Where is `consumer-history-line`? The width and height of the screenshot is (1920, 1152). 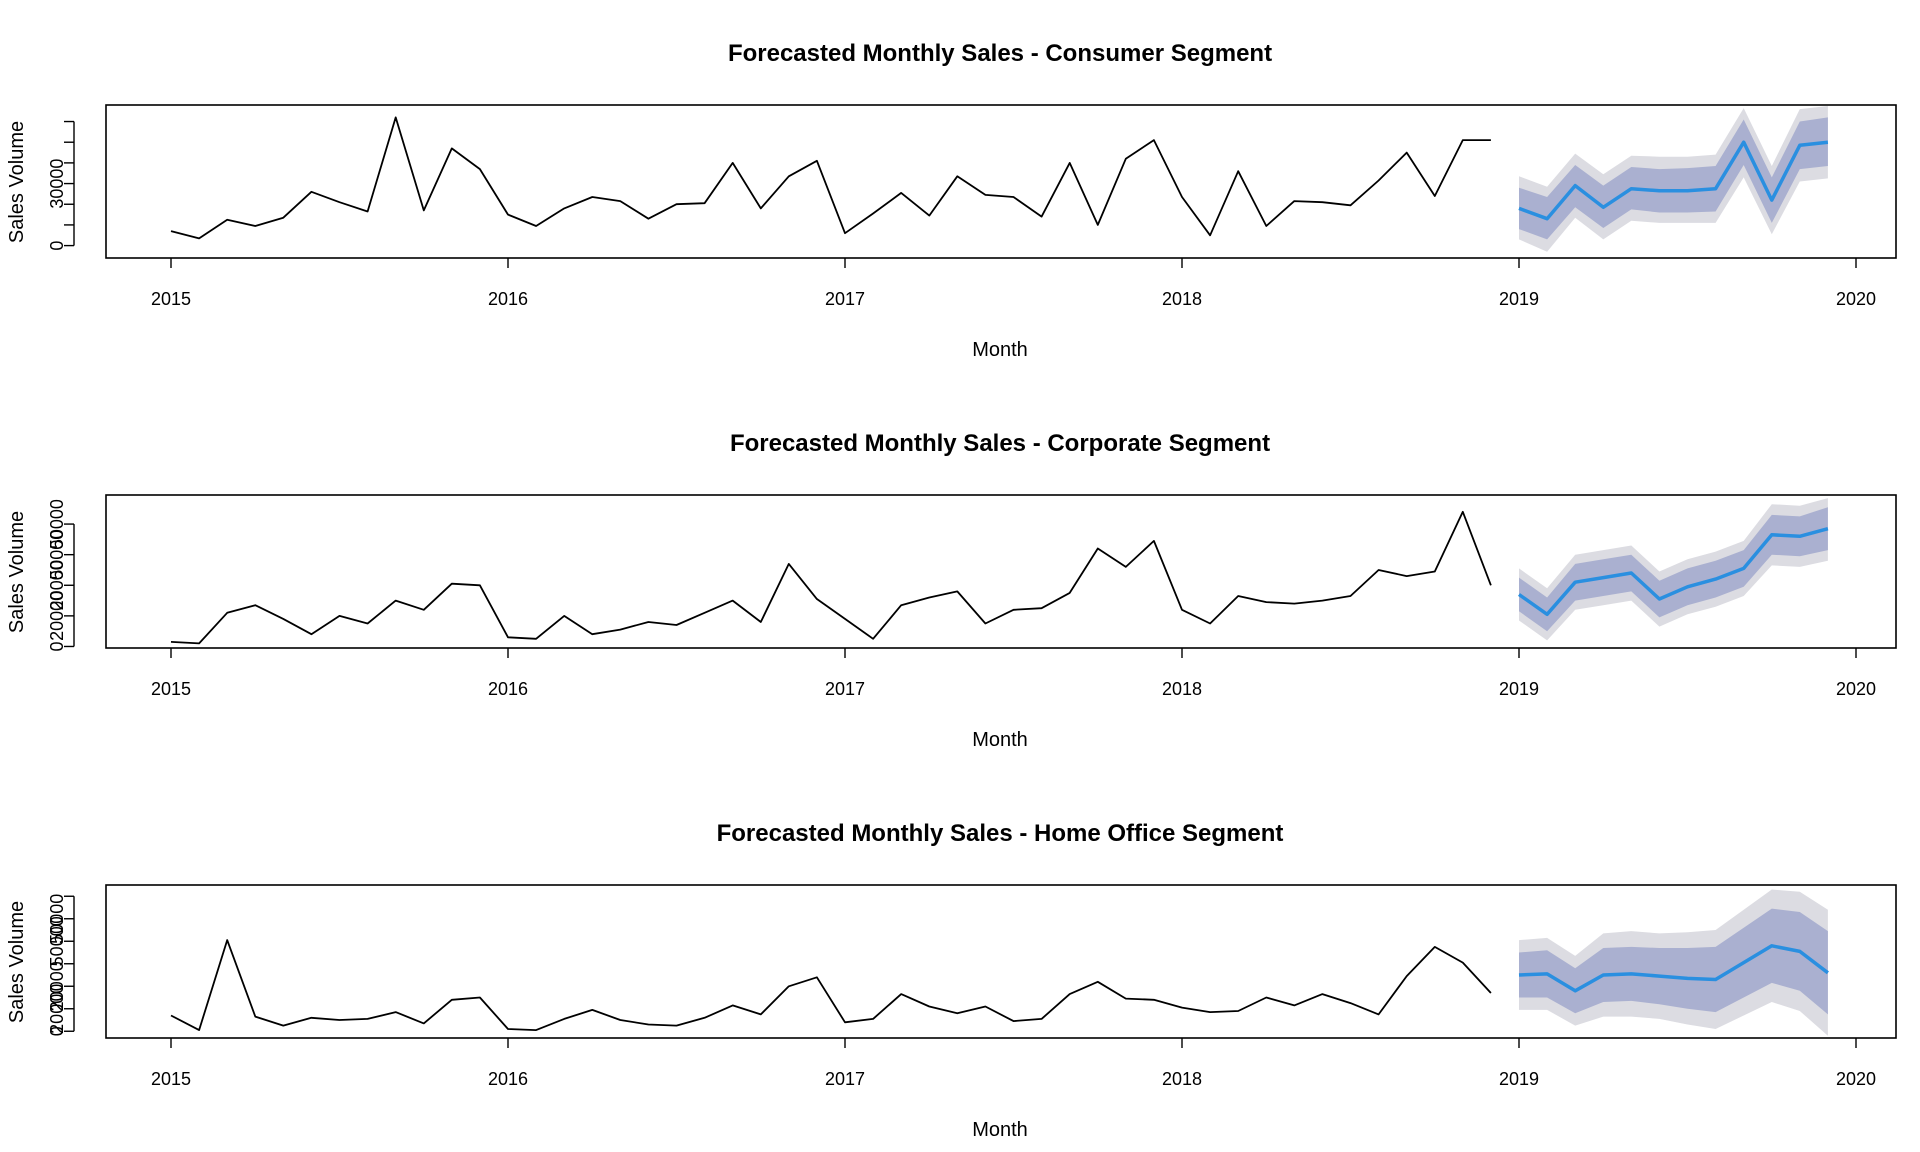 consumer-history-line is located at coordinates (830, 178).